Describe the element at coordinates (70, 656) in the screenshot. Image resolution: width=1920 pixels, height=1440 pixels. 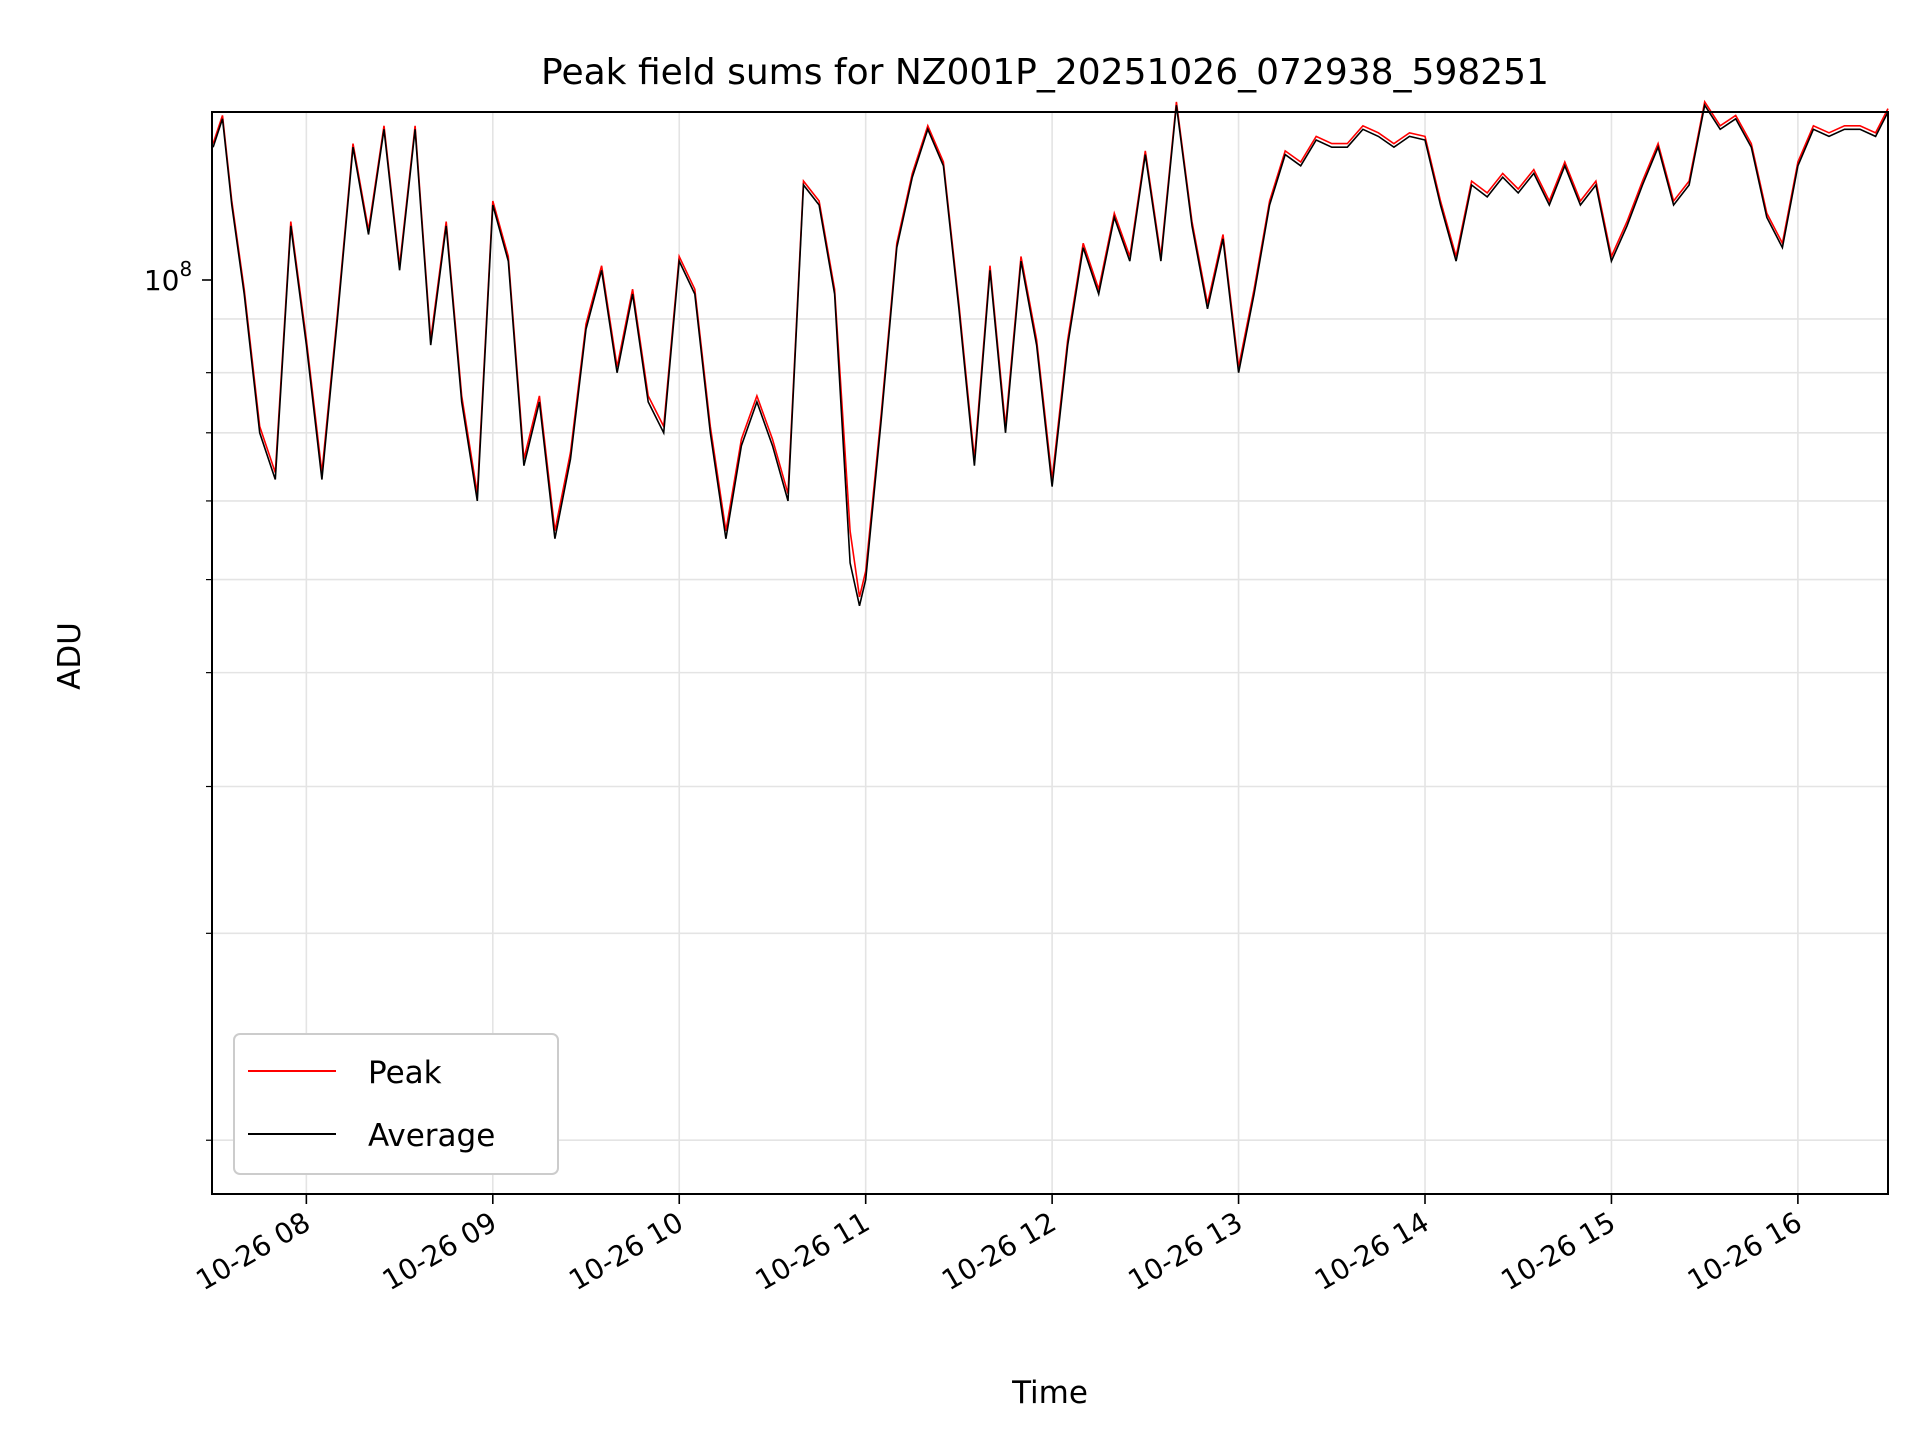
I see `y-axis-label: ADU` at that location.